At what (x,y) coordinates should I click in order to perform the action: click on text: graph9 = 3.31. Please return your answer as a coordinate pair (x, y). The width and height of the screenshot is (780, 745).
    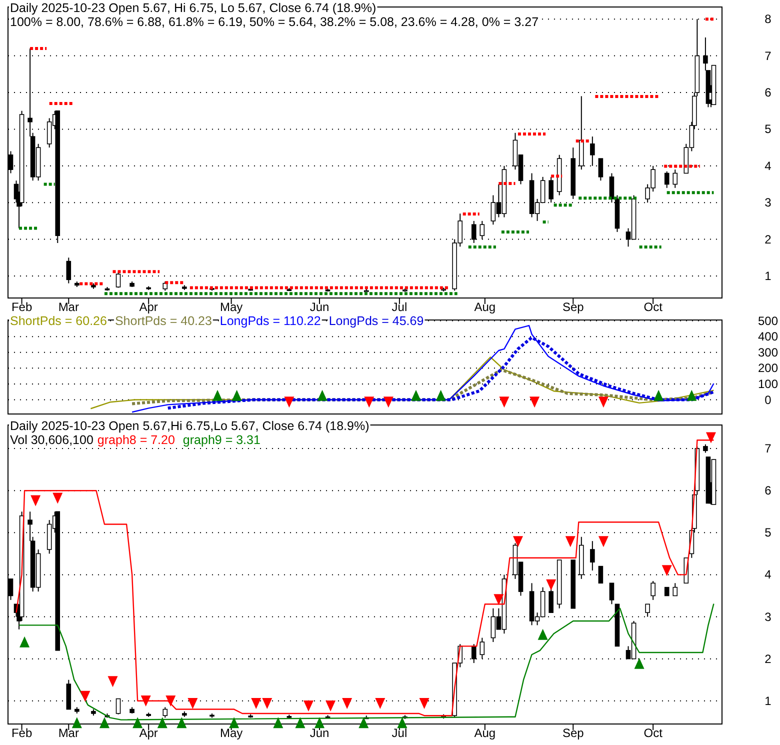
    Looking at the image, I should click on (221, 440).